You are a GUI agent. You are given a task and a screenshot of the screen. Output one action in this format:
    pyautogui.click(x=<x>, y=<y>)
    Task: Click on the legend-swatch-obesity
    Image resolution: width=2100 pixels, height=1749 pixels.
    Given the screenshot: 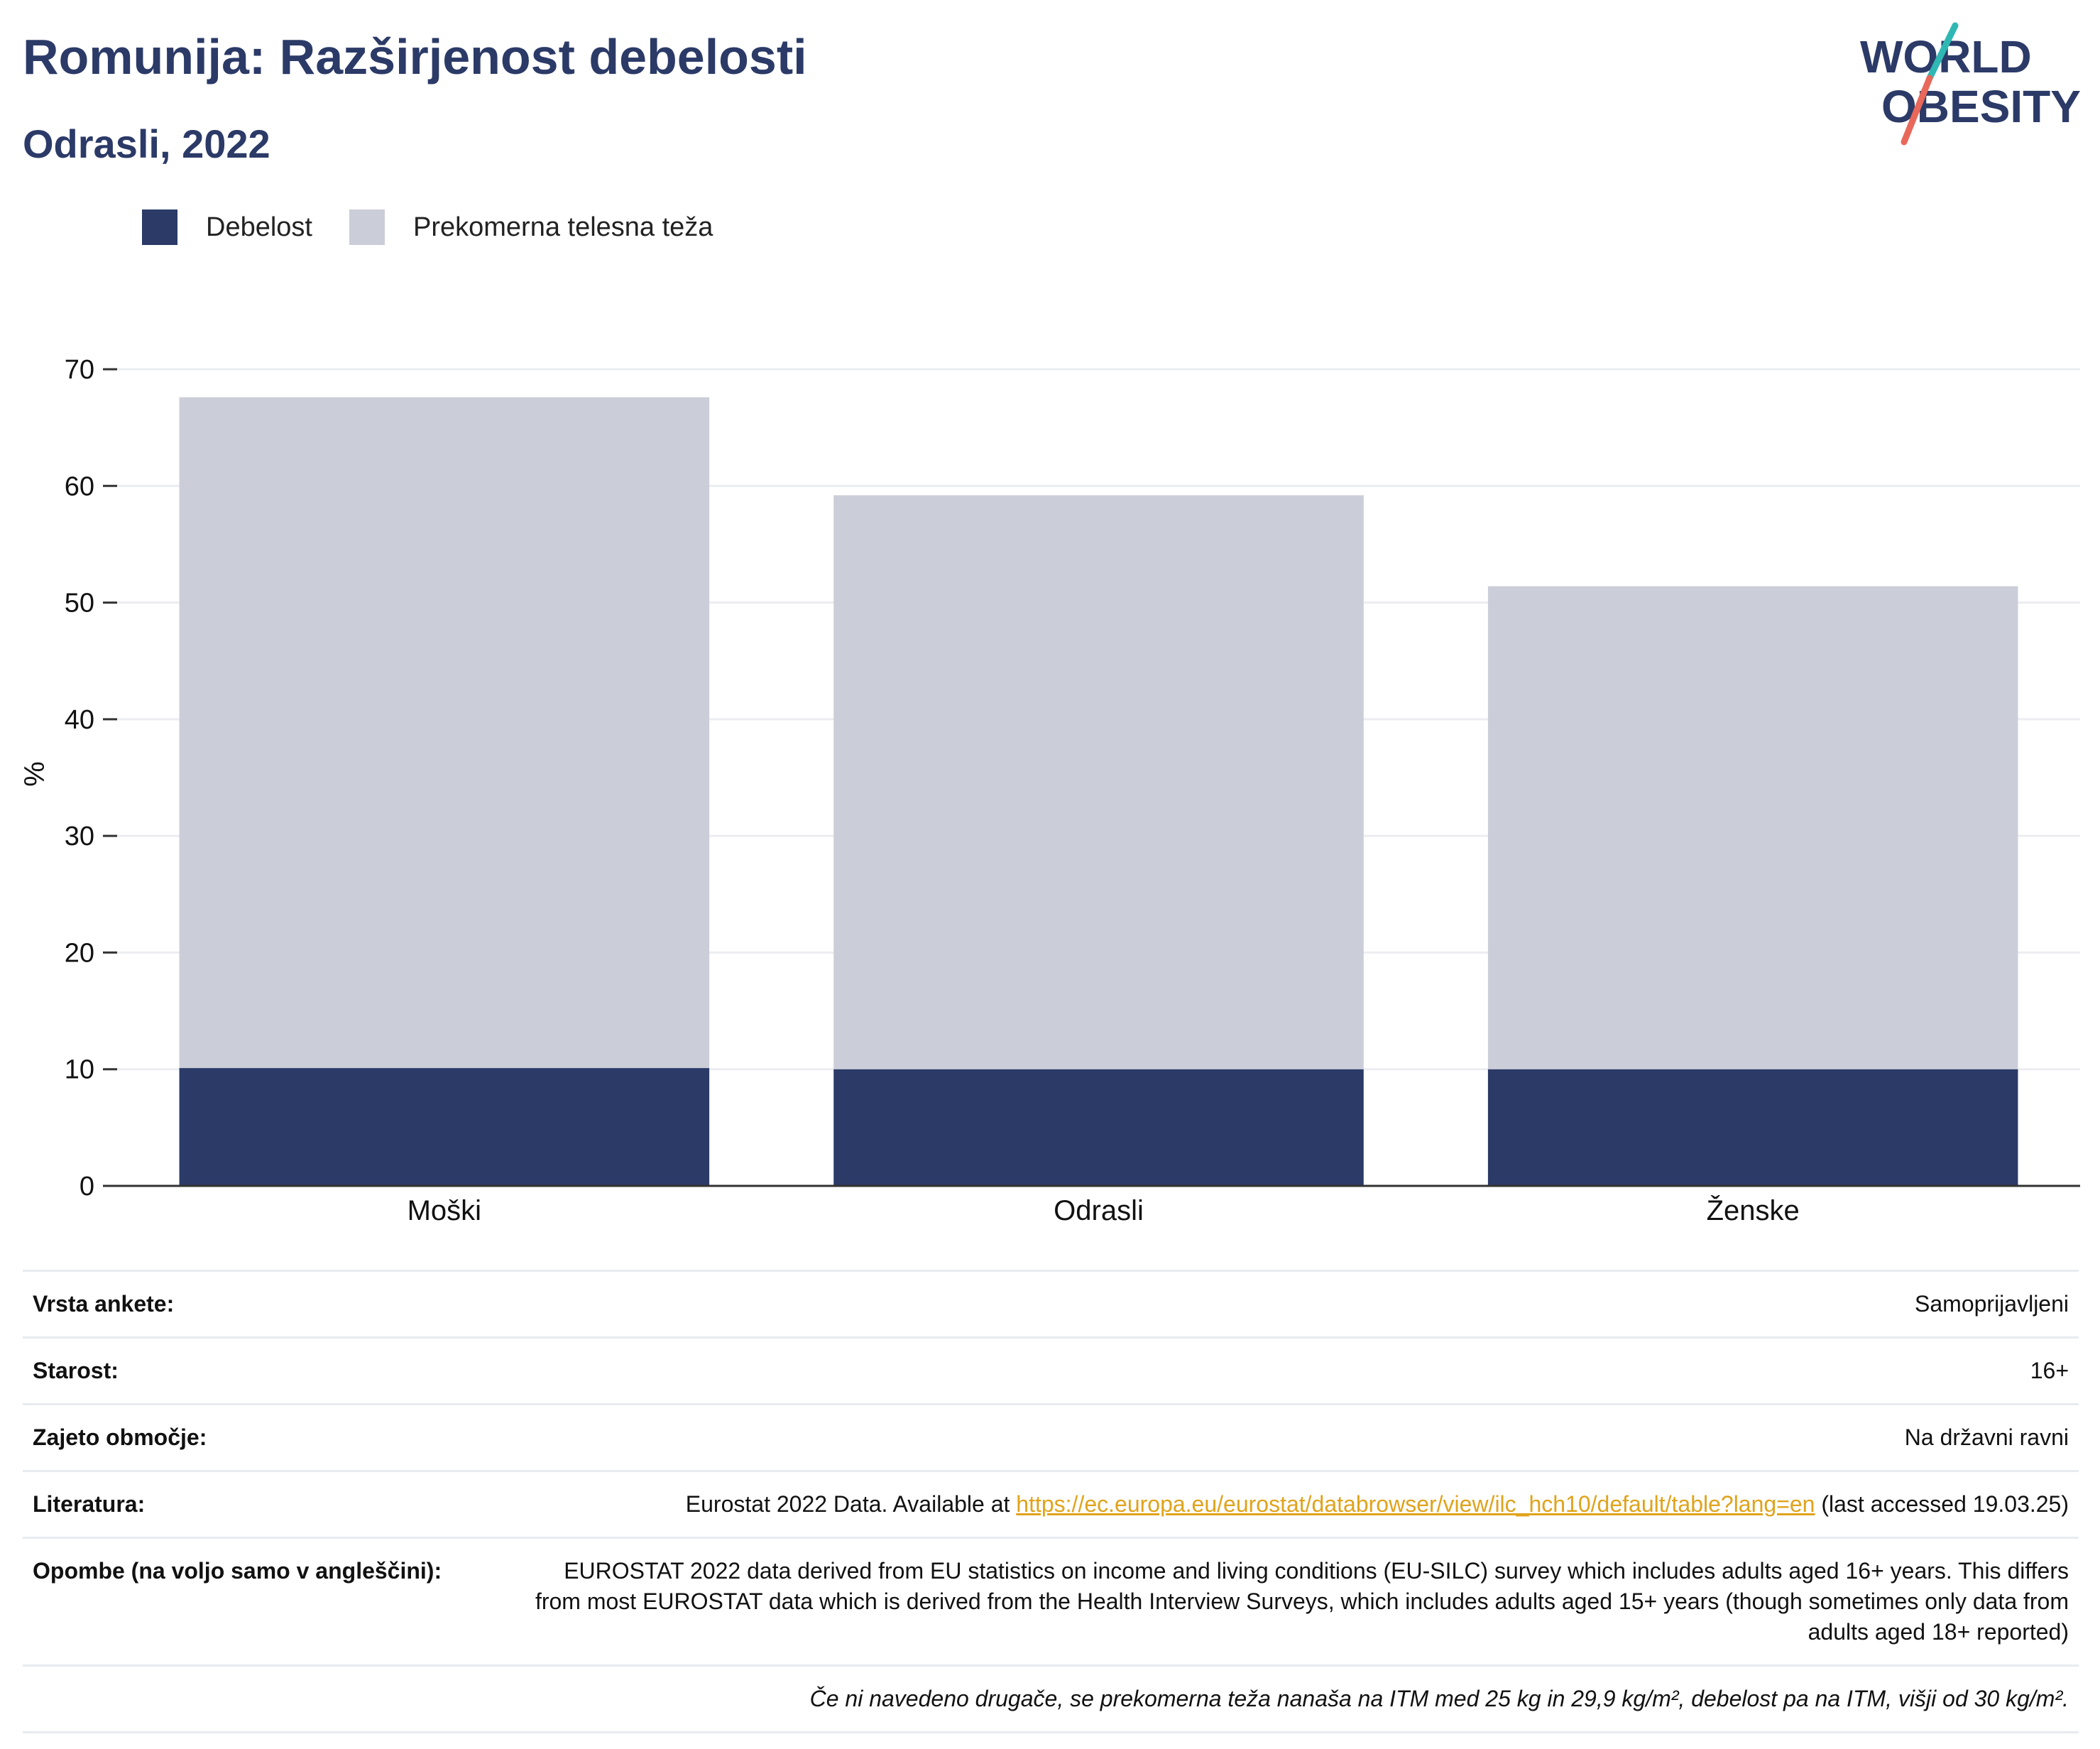 What is the action you would take?
    pyautogui.click(x=159, y=227)
    